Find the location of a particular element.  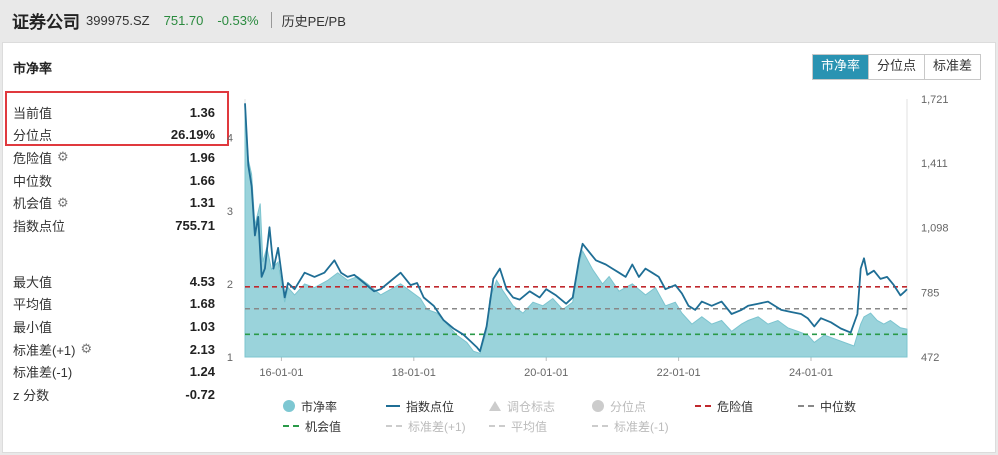

y-right-tick-label: 1,721 is located at coordinates (935, 100).